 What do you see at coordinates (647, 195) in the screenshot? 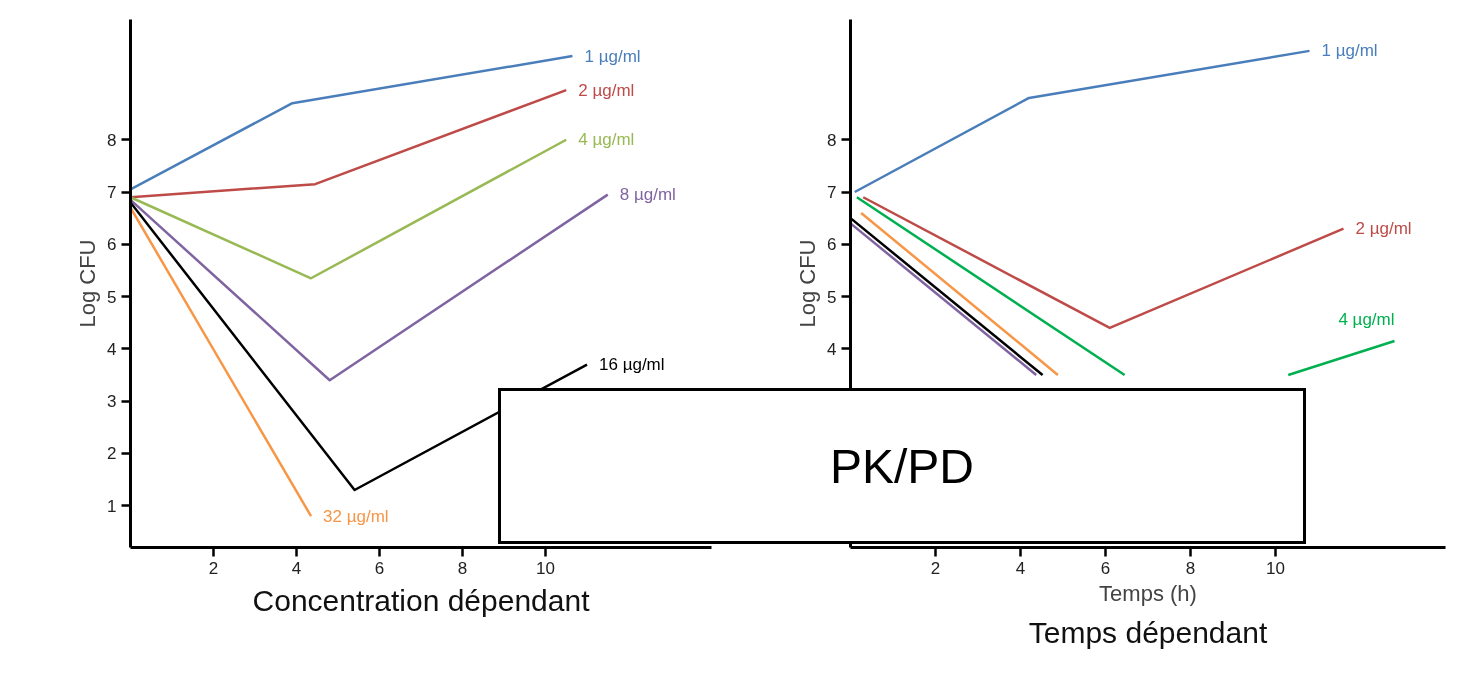
I see `series-label: 8 µg/ml` at bounding box center [647, 195].